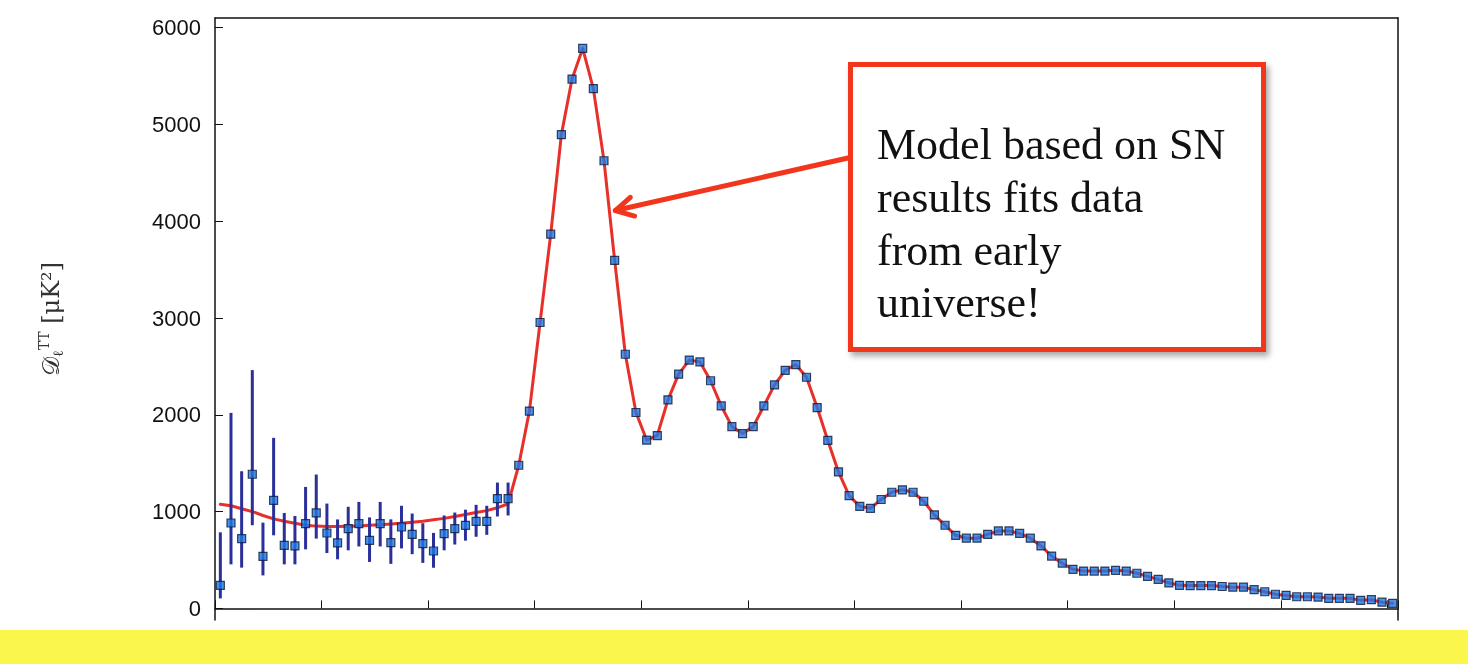  What do you see at coordinates (51, 319) in the screenshot?
I see `y-axis-title: 𝒟ℓTT [μK²]` at bounding box center [51, 319].